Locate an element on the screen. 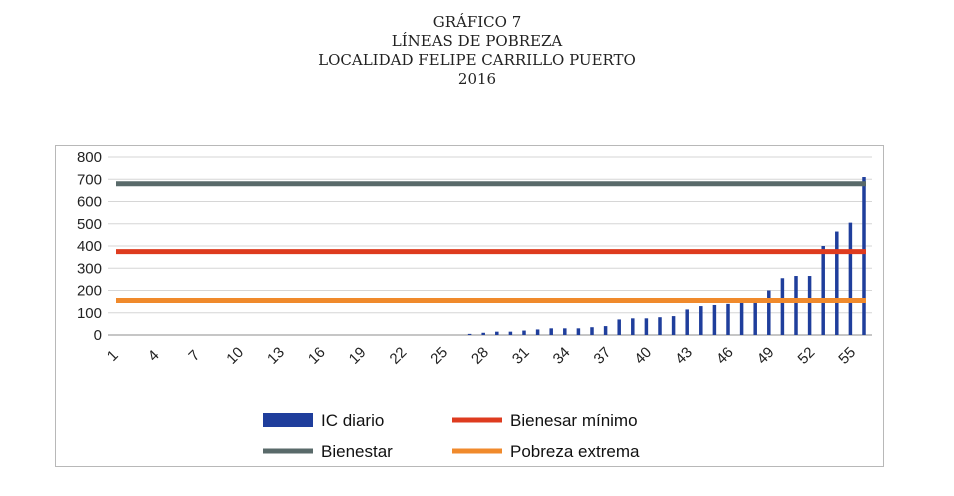  y-tick-label: 800 is located at coordinates (89, 157).